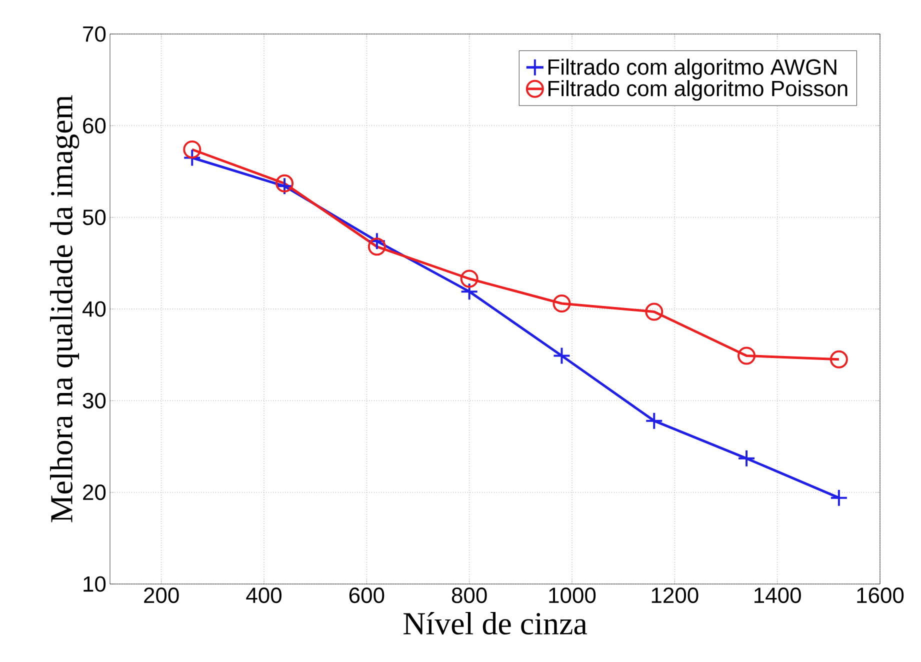 The image size is (921, 662). Describe the element at coordinates (698, 90) in the screenshot. I see `legend-label: Filtrado com algoritmo Poisson` at that location.